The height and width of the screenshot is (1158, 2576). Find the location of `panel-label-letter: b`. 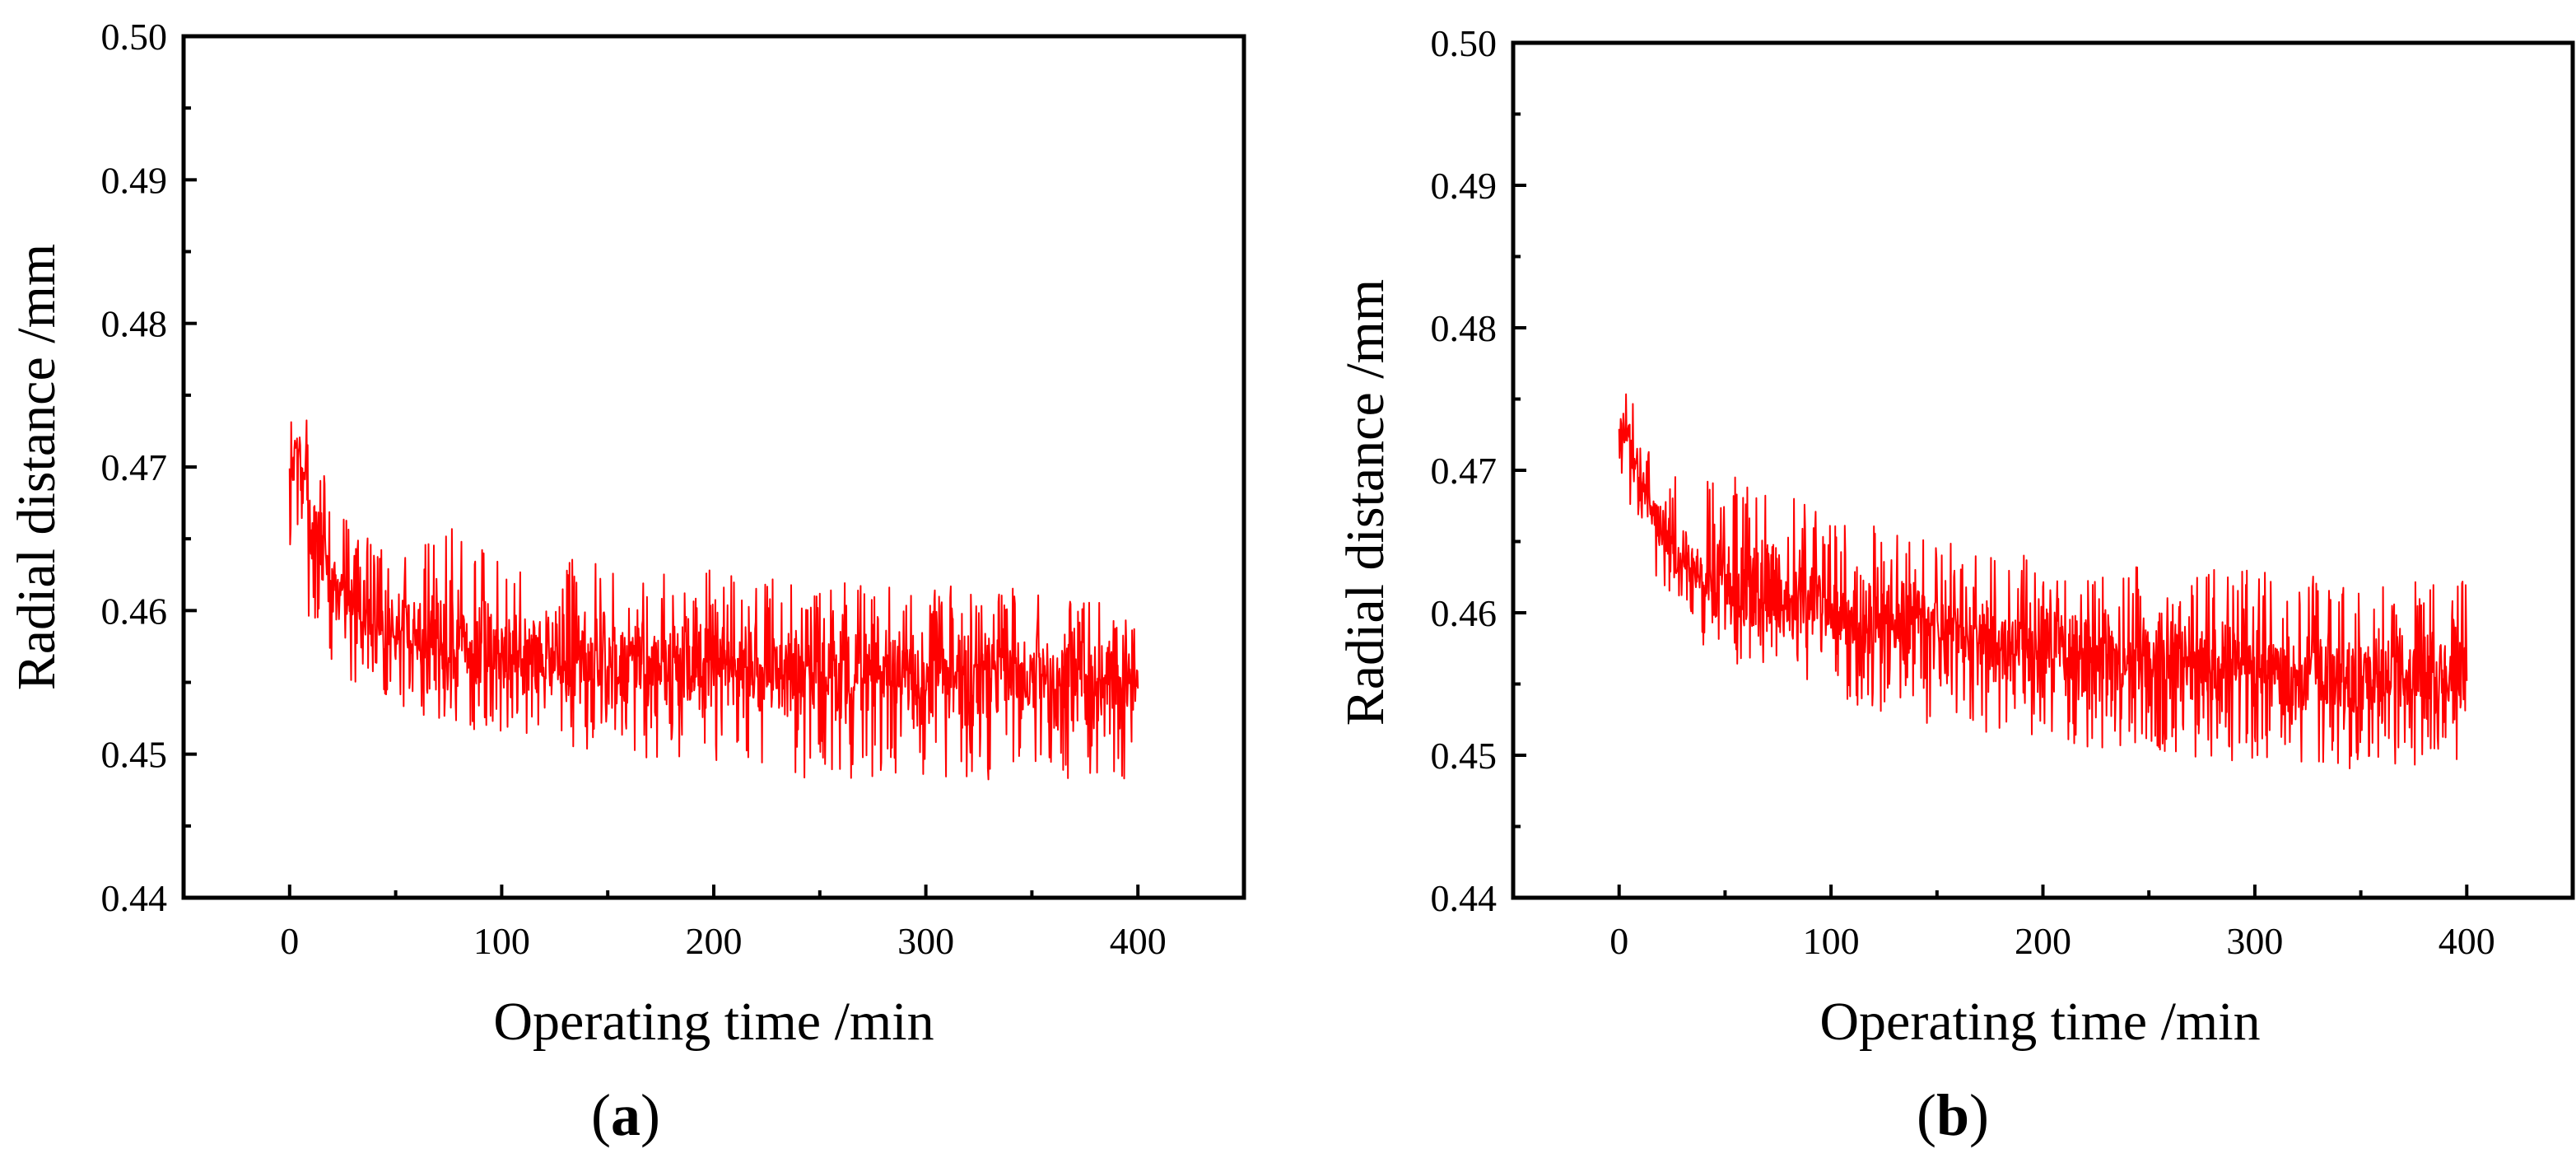

panel-label-letter: b is located at coordinates (1953, 1115).